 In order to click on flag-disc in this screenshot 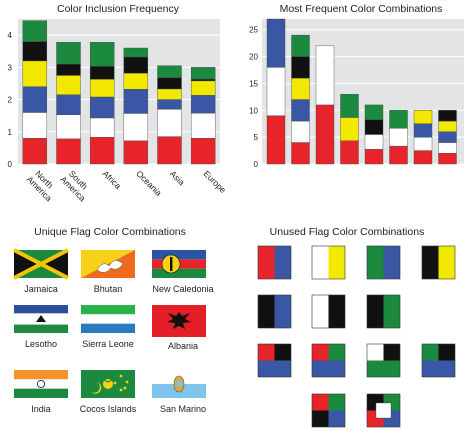, I will do `click(108, 384)`.